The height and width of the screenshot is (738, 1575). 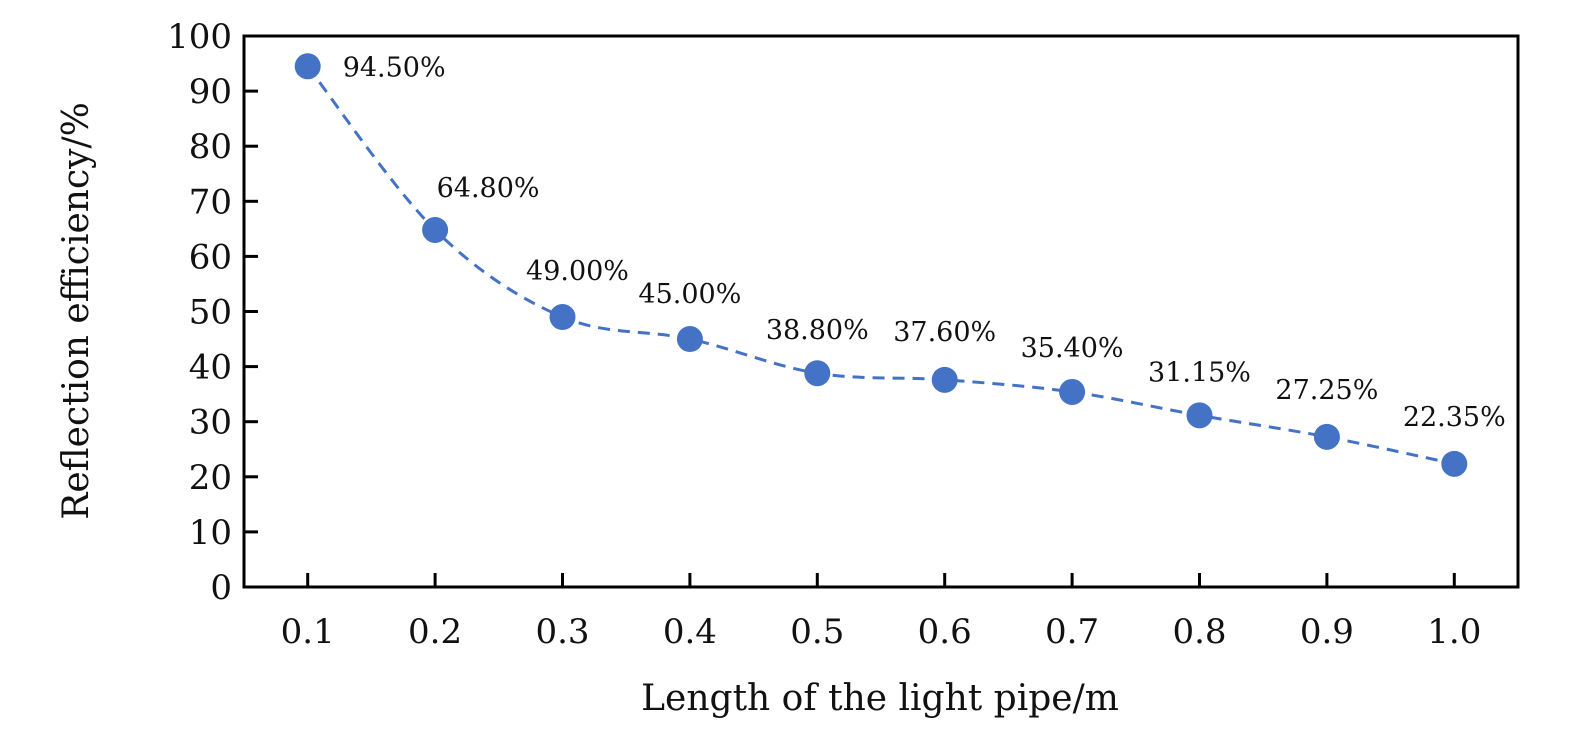 What do you see at coordinates (210, 257) in the screenshot?
I see `y-tick-label: 60` at bounding box center [210, 257].